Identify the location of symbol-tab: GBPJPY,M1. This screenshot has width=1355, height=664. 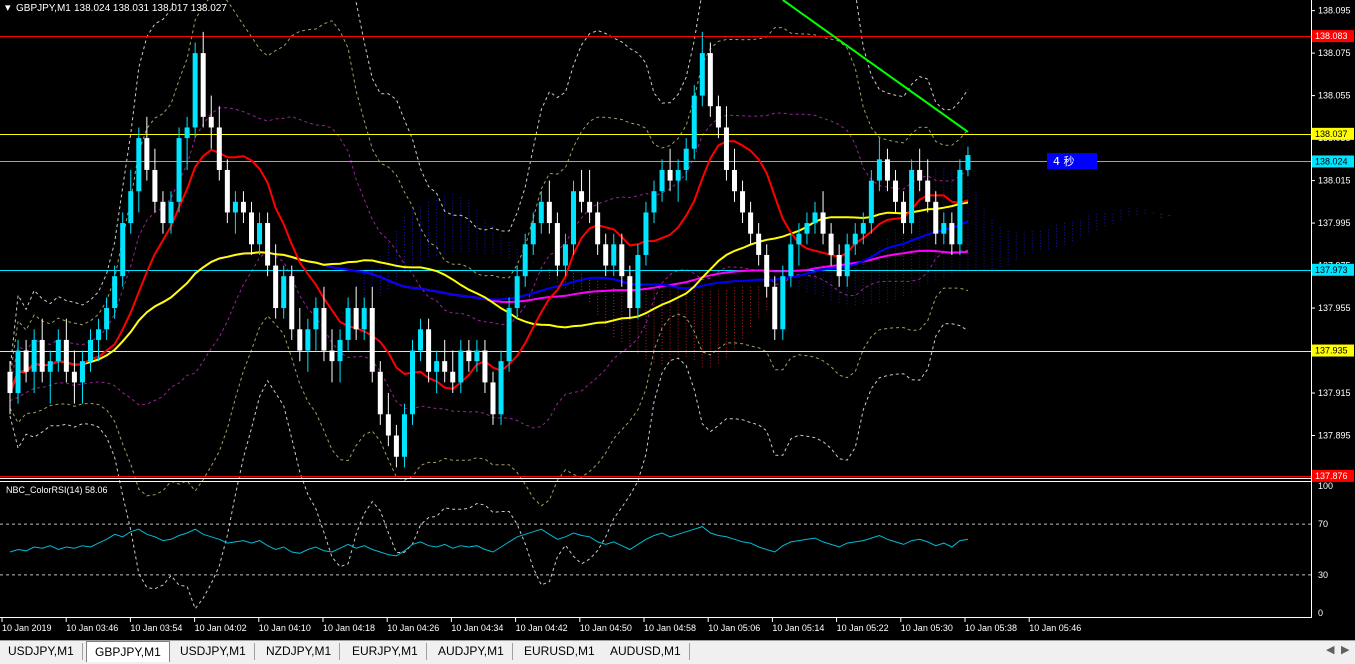
(128, 651).